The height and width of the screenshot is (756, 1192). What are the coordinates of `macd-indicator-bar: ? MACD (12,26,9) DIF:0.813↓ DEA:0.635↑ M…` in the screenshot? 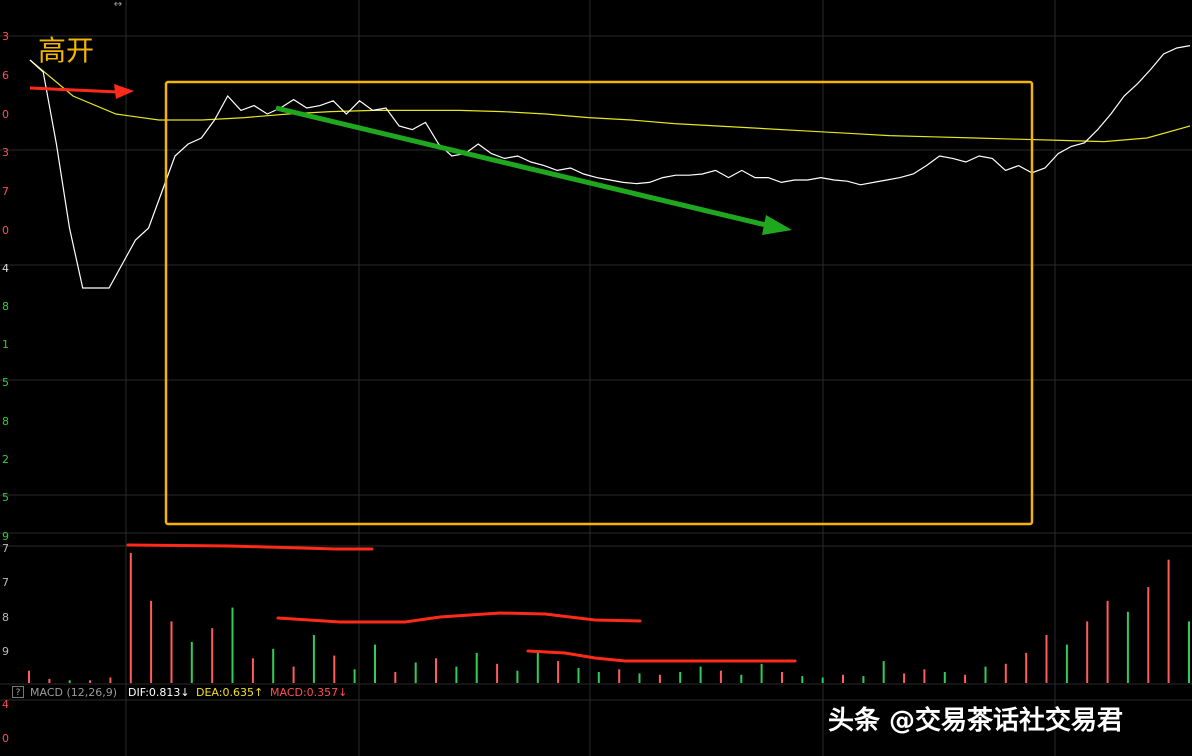 It's located at (210, 693).